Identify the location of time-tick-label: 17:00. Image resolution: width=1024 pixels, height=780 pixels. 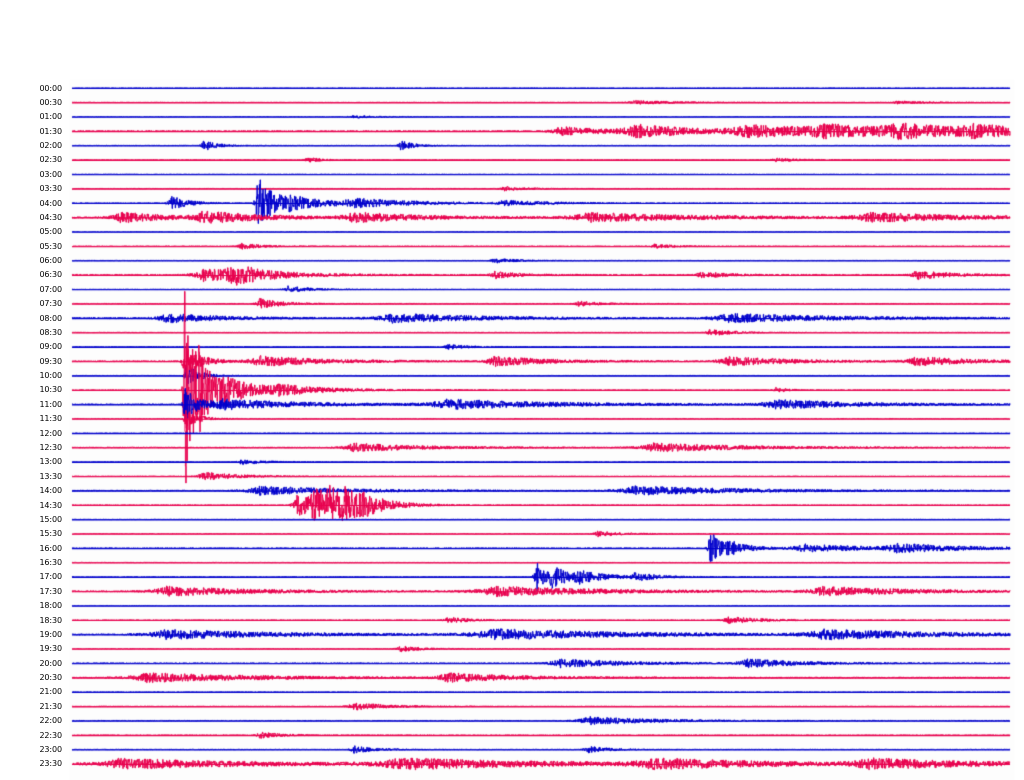
(50, 577).